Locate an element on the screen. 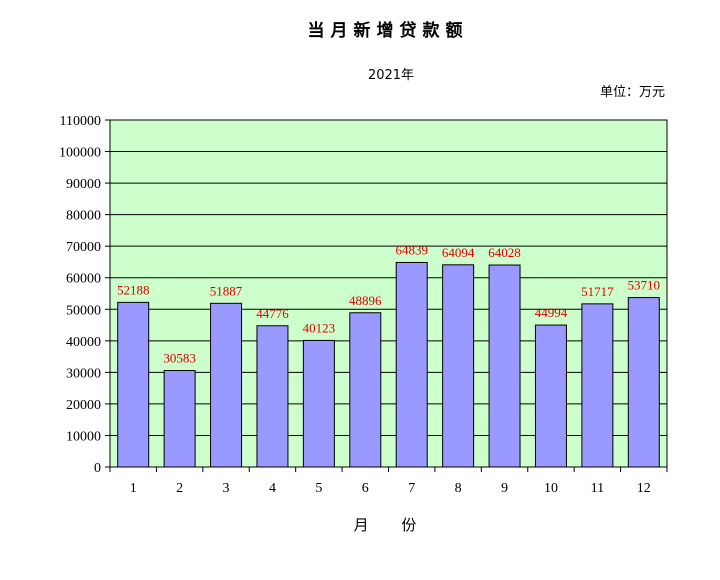 This screenshot has height=580, width=720. data-label: 30583 is located at coordinates (179, 358).